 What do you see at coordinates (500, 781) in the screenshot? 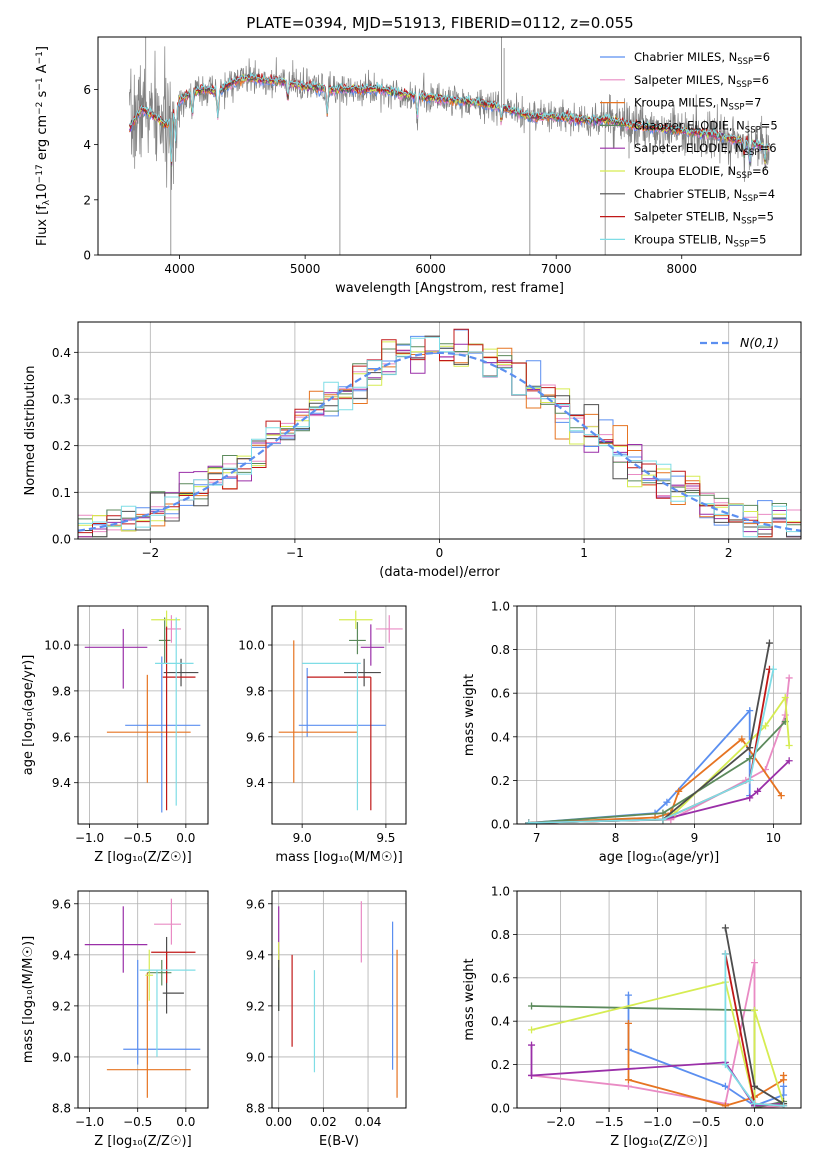
I see `y-tick-label: 0.2` at bounding box center [500, 781].